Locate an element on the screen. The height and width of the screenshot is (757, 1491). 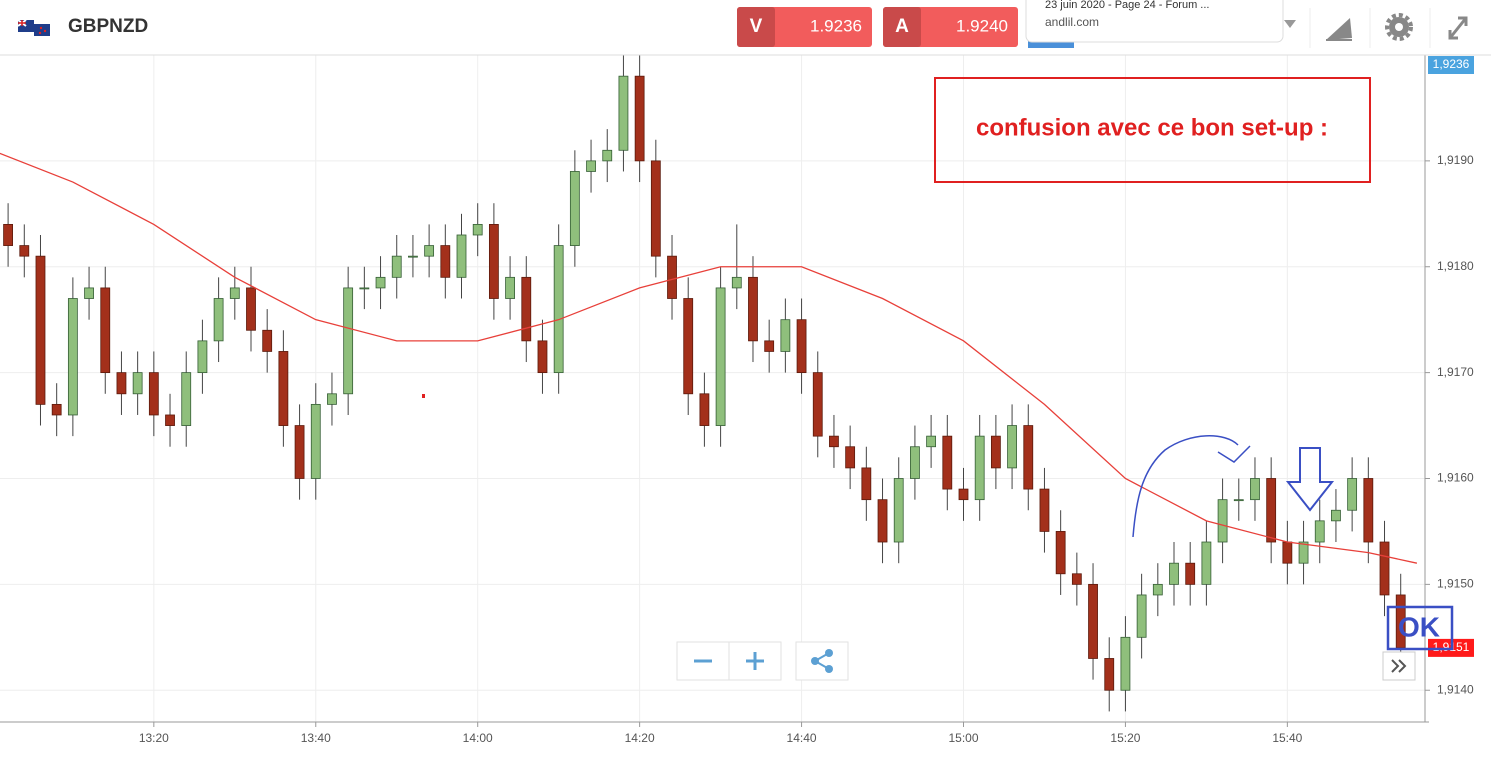
share-button is located at coordinates (822, 661).